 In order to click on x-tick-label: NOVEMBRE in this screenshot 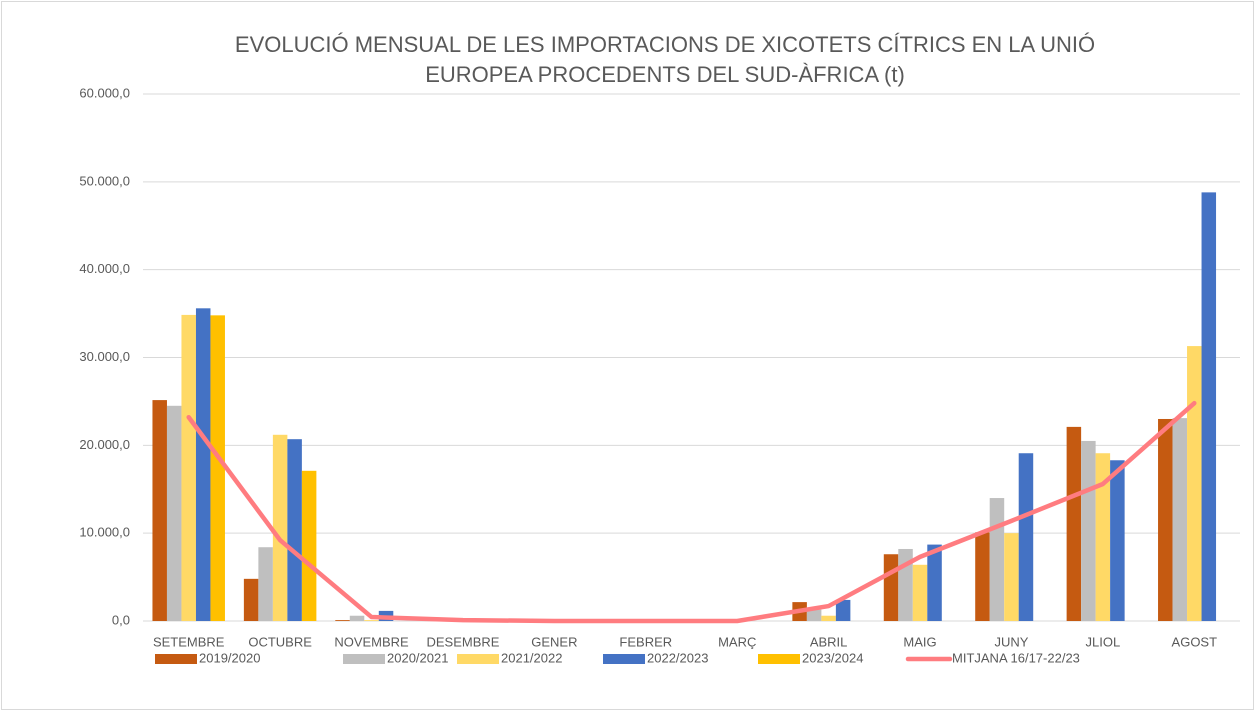, I will do `click(371, 641)`.